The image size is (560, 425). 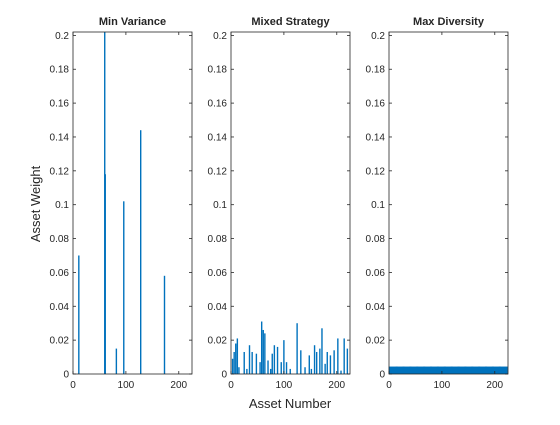 What do you see at coordinates (35, 203) in the screenshot?
I see `y-axis-label: Asset Weight` at bounding box center [35, 203].